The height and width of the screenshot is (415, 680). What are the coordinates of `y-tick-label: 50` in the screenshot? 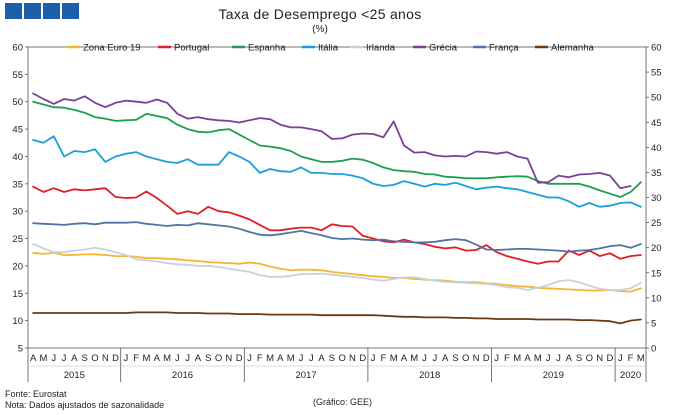 It's located at (17, 102).